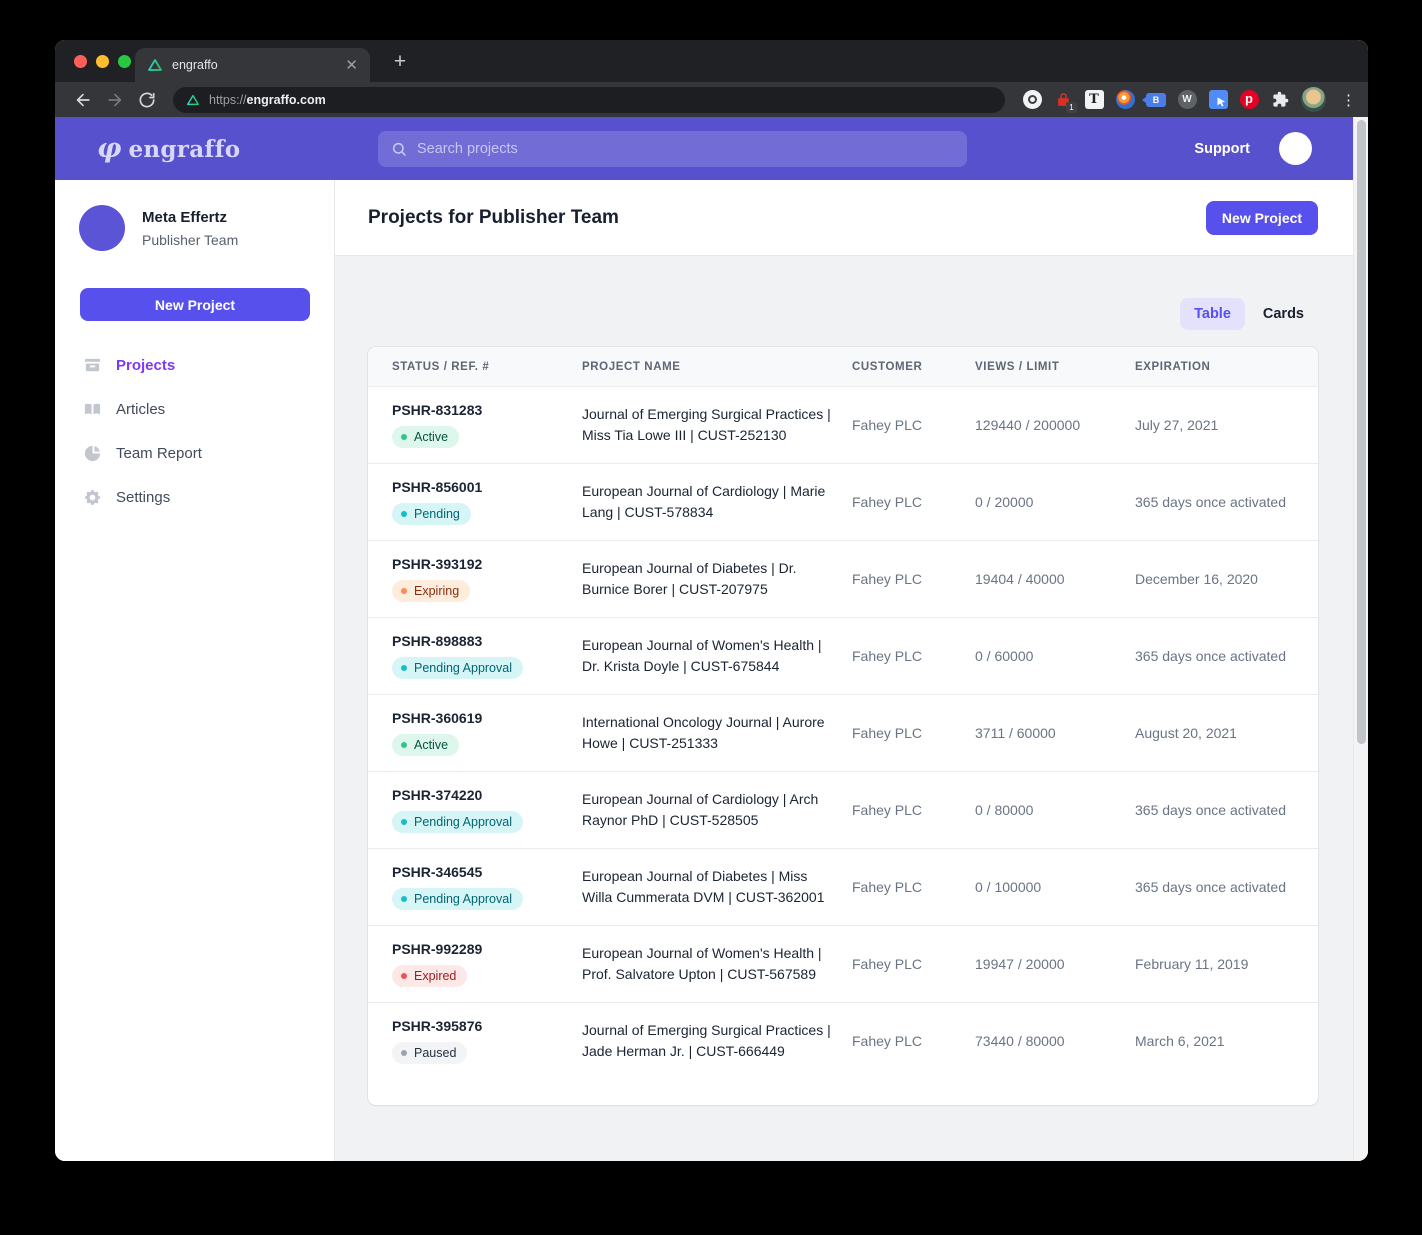 Image resolution: width=1422 pixels, height=1235 pixels. Describe the element at coordinates (437, 872) in the screenshot. I see `row-ref: PSHR-346545` at that location.